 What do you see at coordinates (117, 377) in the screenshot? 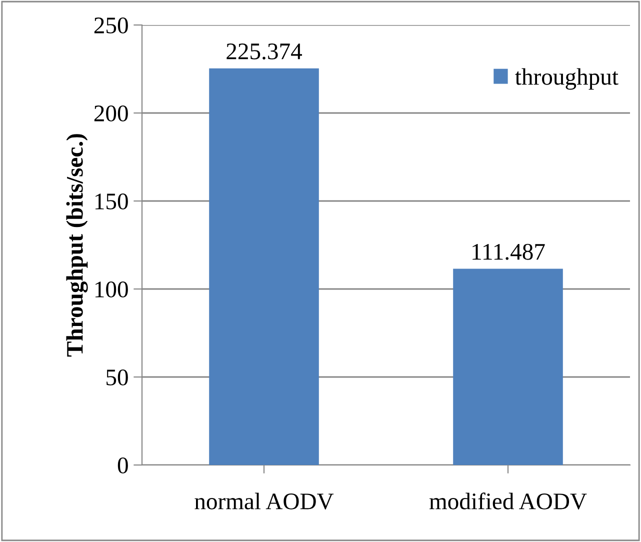
I see `y-tick-label: 50` at bounding box center [117, 377].